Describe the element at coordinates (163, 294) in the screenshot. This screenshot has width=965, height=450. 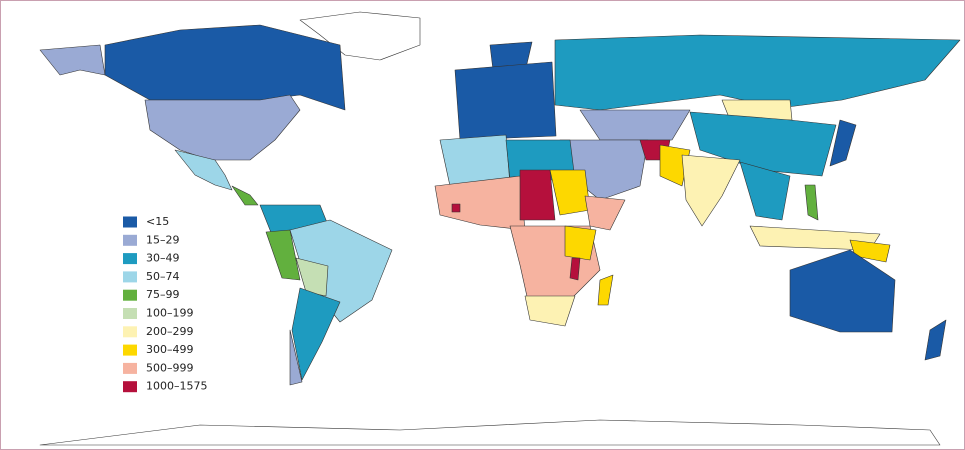
I see `legend-label: 75–99` at that location.